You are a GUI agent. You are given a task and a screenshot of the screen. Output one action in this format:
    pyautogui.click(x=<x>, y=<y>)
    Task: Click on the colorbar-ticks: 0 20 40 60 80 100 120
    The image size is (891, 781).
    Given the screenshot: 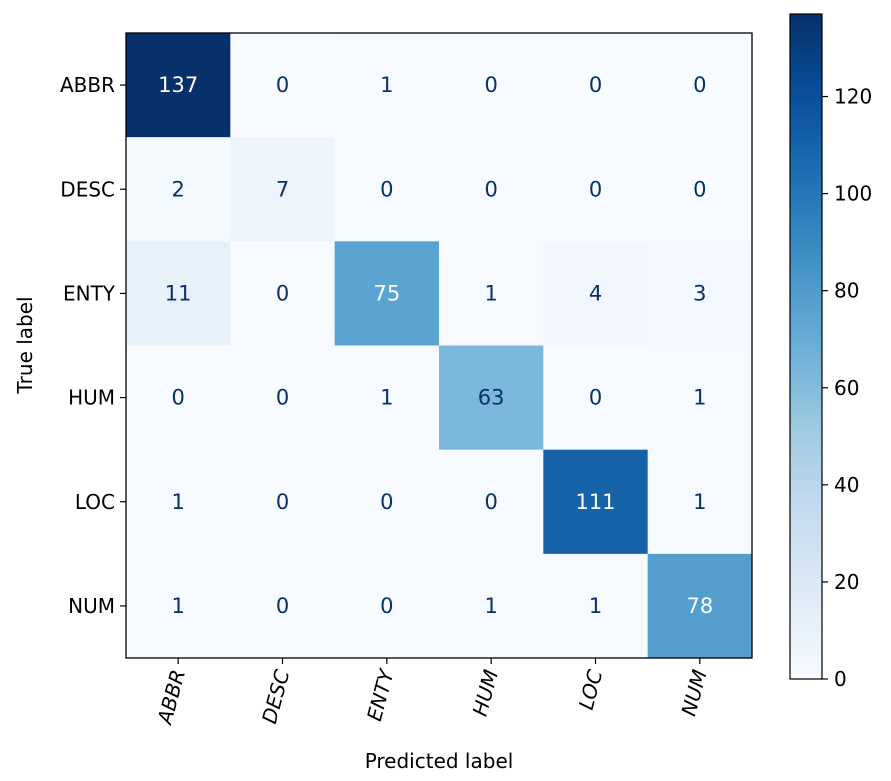 What is the action you would take?
    pyautogui.click(x=847, y=388)
    